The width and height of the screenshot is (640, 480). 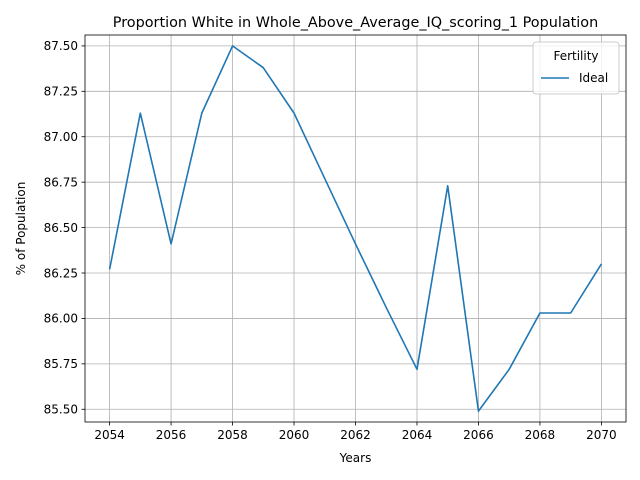 I want to click on x-axis-ticks: 2054 2056 2058 2060 2062 2064 2066 2068 2070, so click(x=355, y=432).